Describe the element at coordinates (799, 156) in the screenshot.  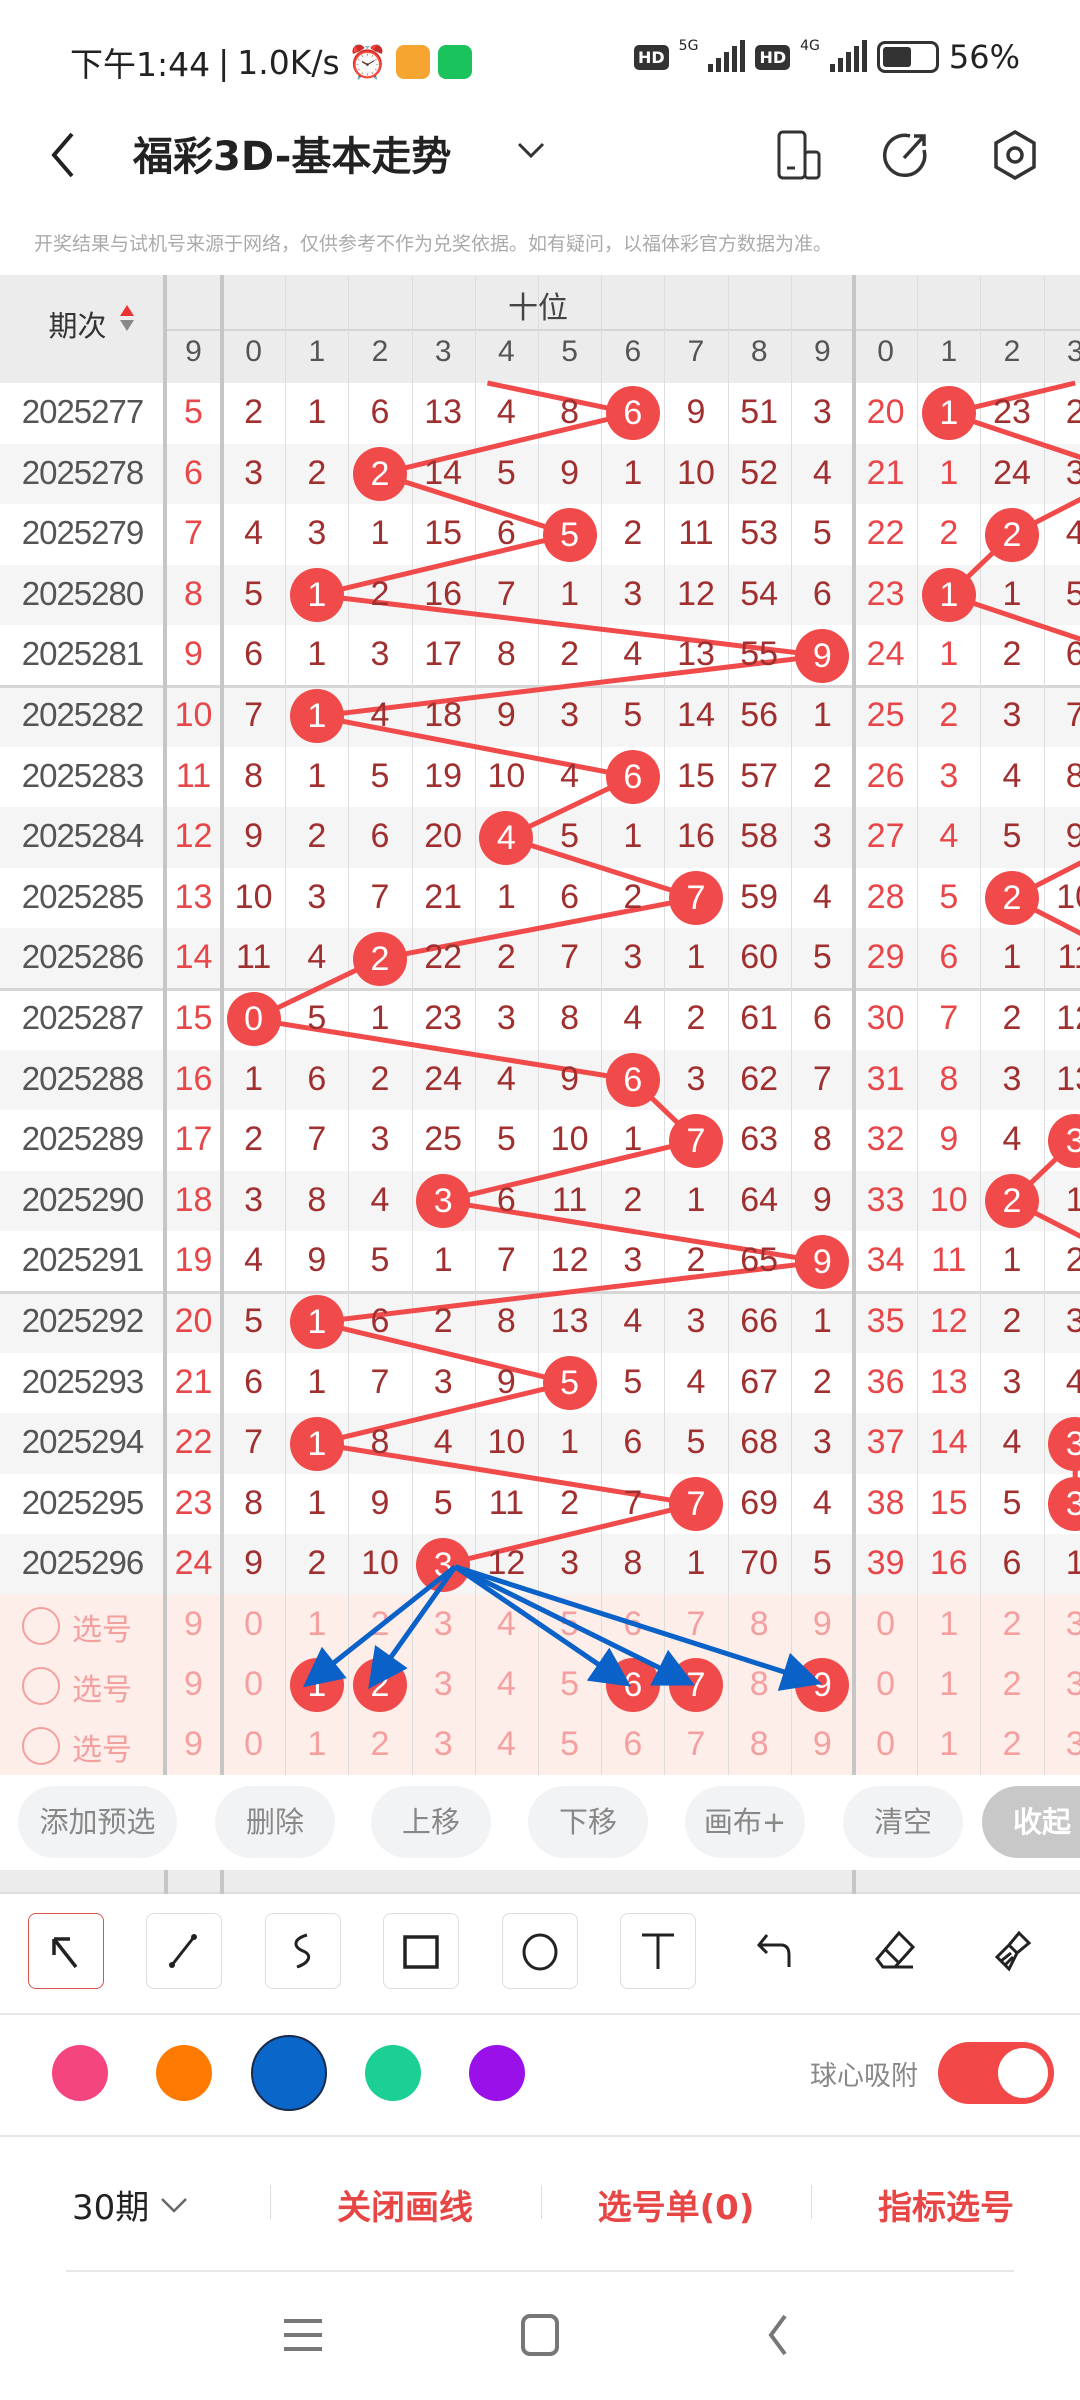
I see `device-icon` at that location.